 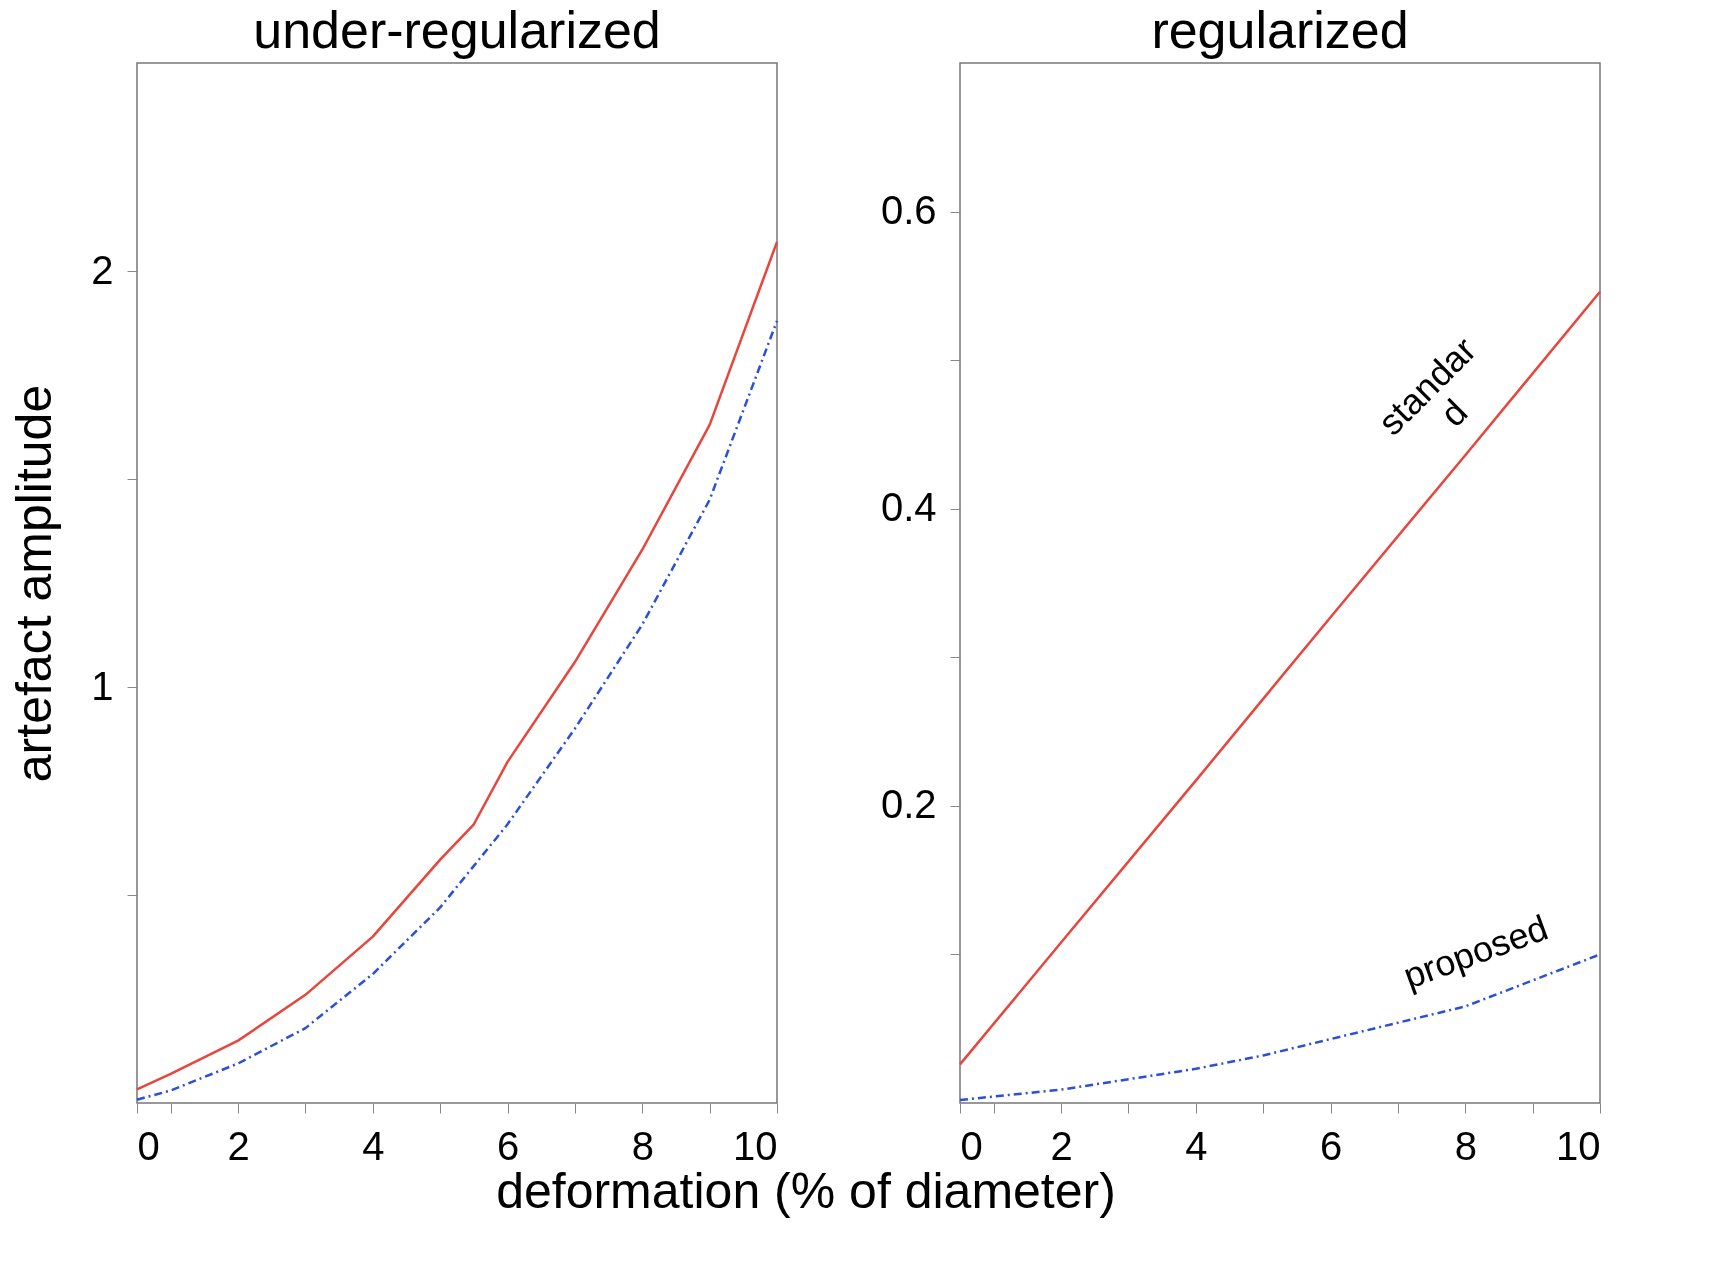 What do you see at coordinates (908, 210) in the screenshot?
I see `y-tick-label: 0.6` at bounding box center [908, 210].